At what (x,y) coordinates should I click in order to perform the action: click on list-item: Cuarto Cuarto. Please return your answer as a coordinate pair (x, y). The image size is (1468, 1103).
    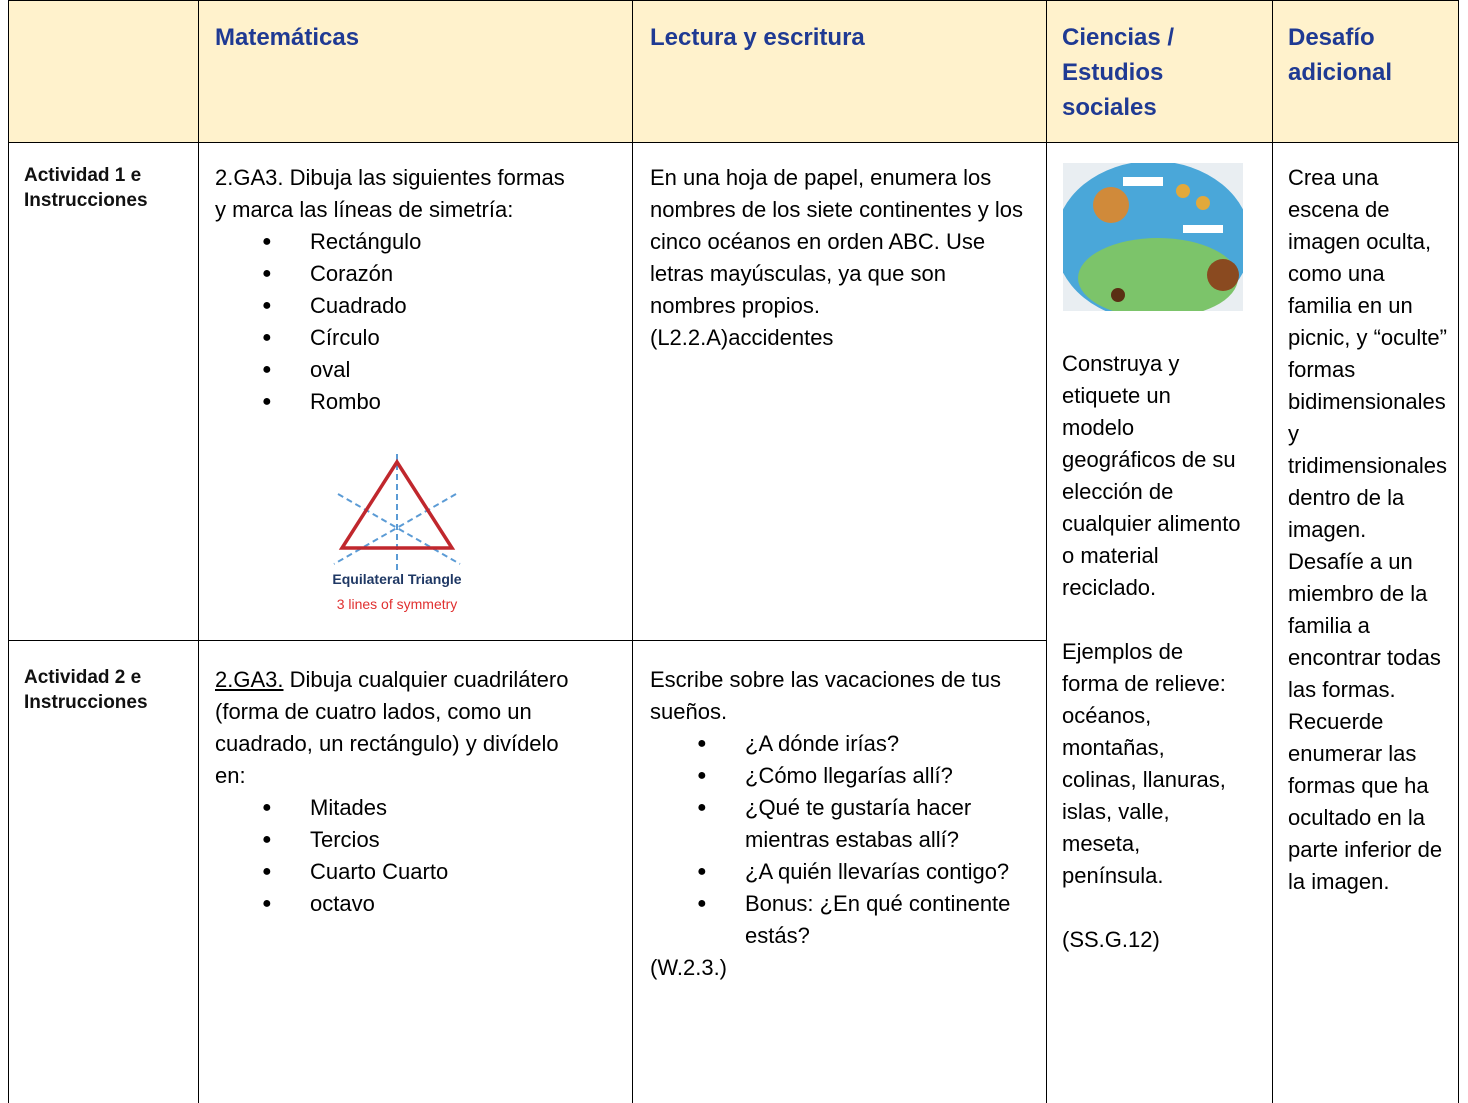
    Looking at the image, I should click on (418, 872).